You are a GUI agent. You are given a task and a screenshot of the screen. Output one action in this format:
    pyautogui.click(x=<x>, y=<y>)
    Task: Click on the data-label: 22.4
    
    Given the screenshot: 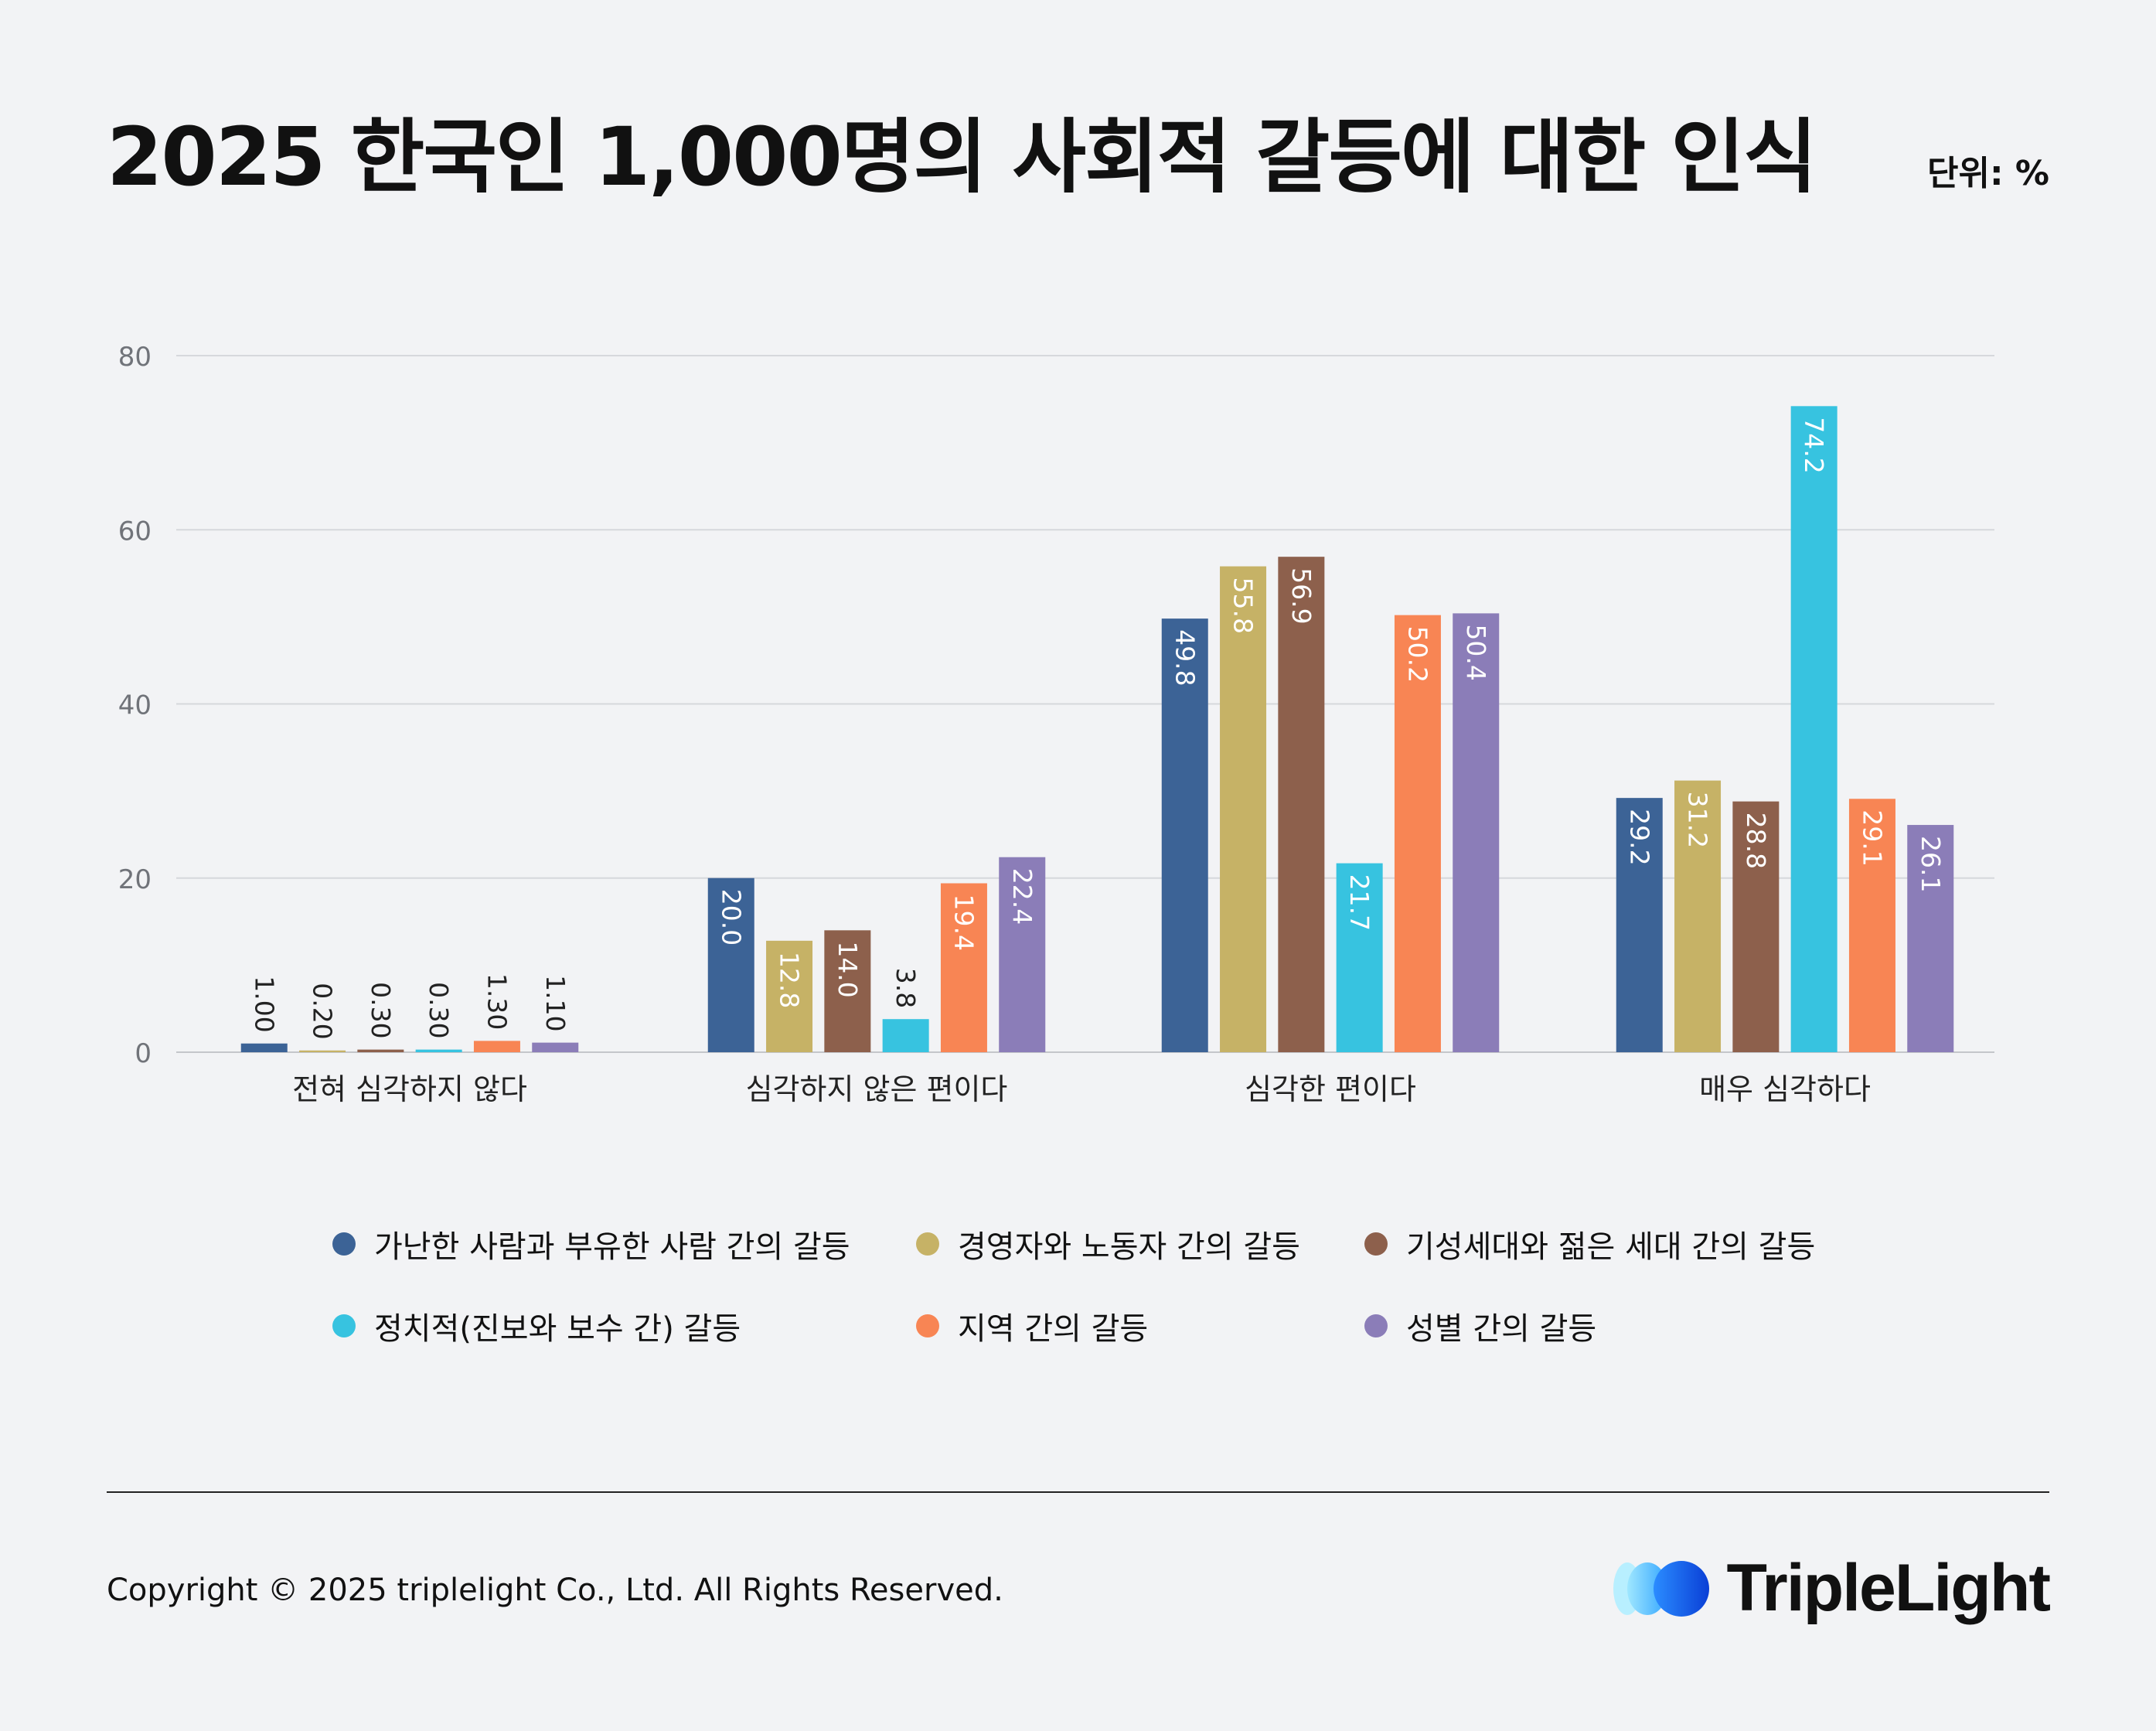 What is the action you would take?
    pyautogui.click(x=1022, y=896)
    